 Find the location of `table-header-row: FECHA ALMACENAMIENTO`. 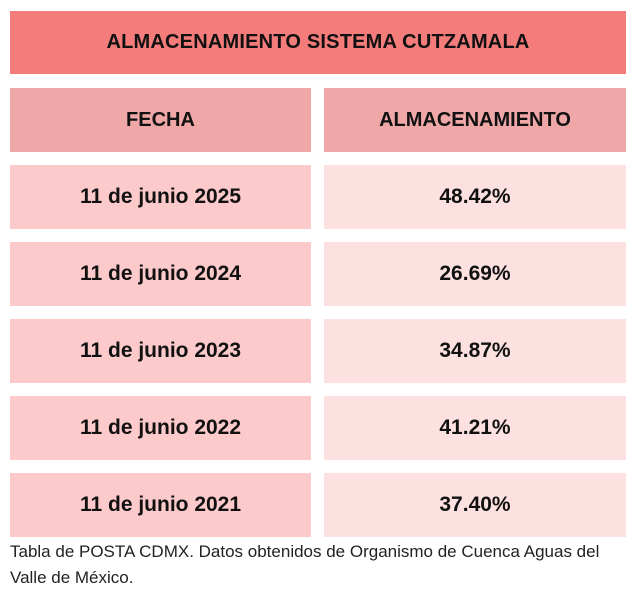

table-header-row: FECHA ALMACENAMIENTO is located at coordinates (318, 120).